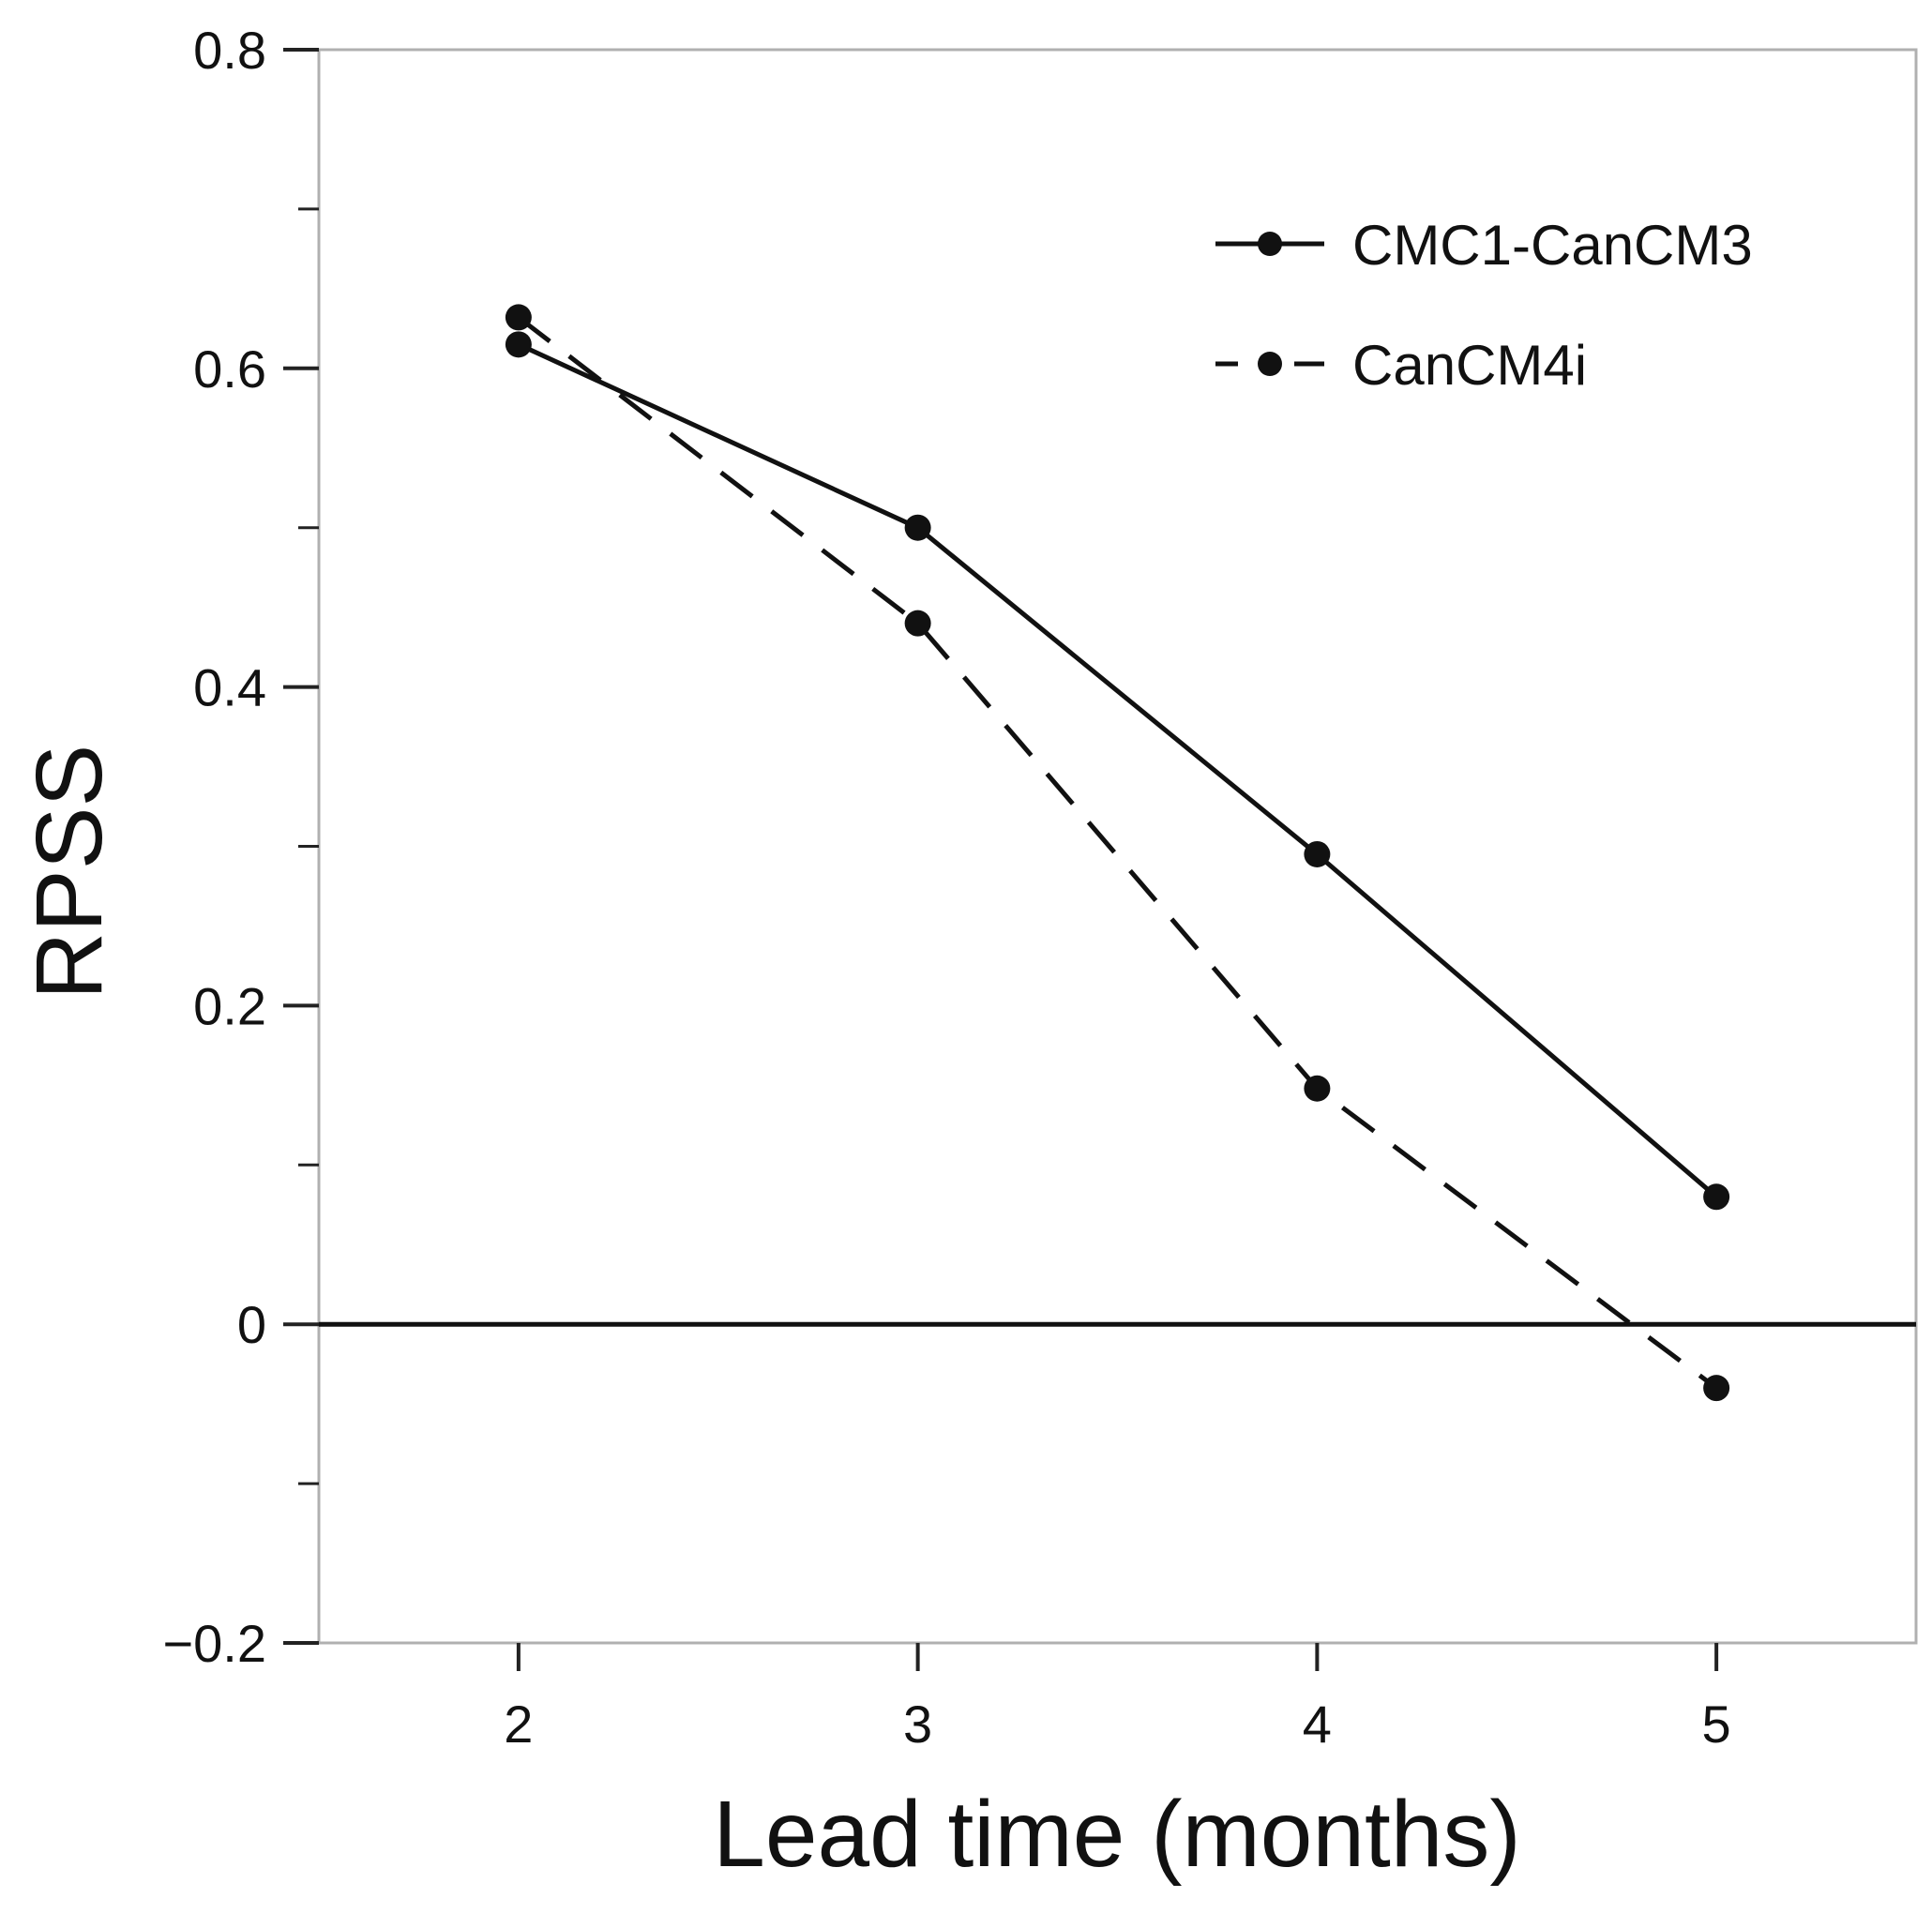 The image size is (1932, 1913). I want to click on legend-label: CMC1-CanCM3, so click(1552, 246).